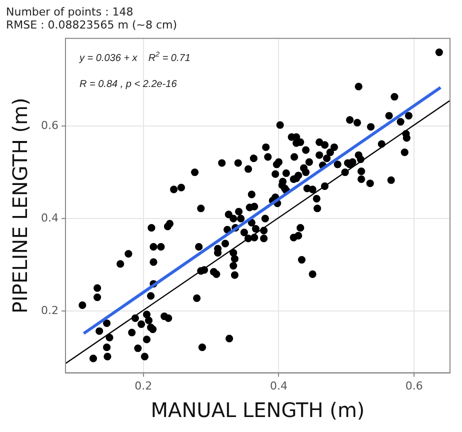  I want to click on y-tick-label: 0.6, so click(49, 125).